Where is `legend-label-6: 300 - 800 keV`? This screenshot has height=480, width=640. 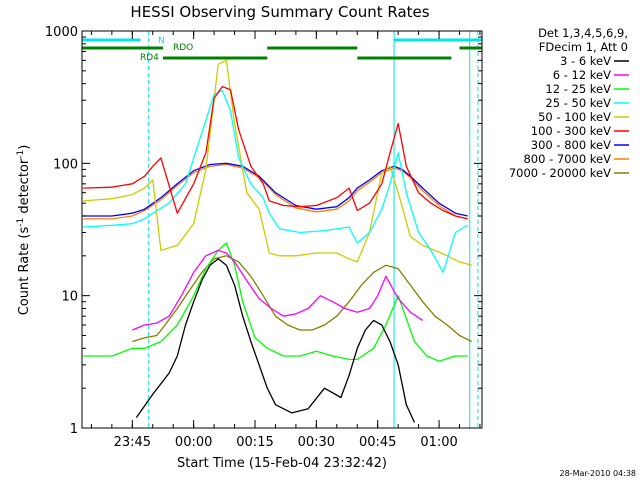 legend-label-6: 300 - 800 keV is located at coordinates (571, 145).